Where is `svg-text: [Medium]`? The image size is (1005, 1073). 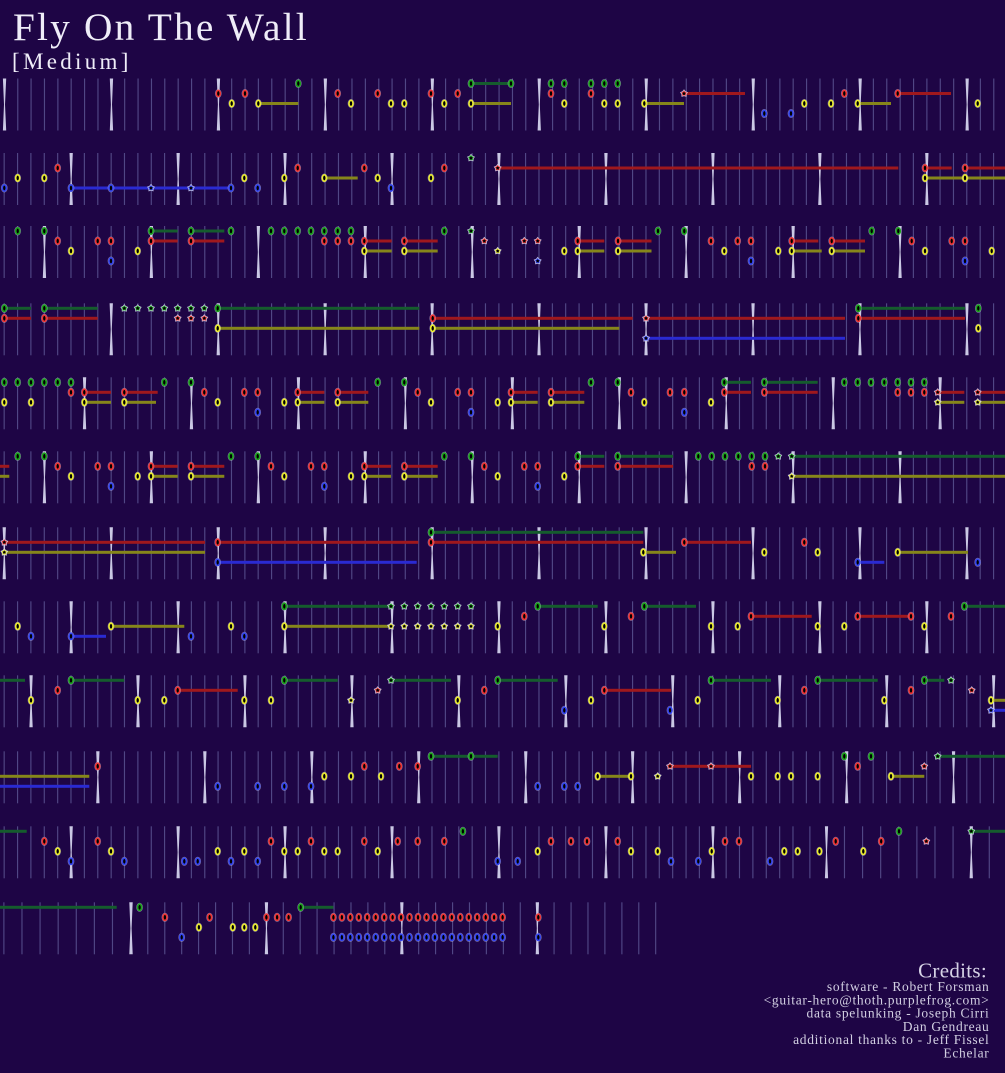 svg-text: [Medium] is located at coordinates (72, 61).